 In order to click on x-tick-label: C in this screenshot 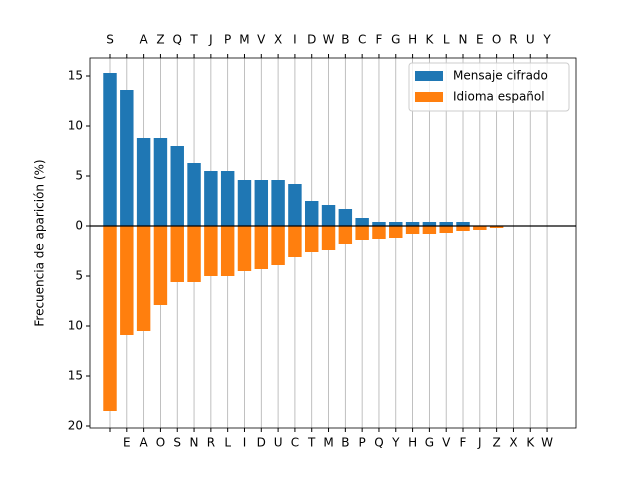, I will do `click(295, 443)`.